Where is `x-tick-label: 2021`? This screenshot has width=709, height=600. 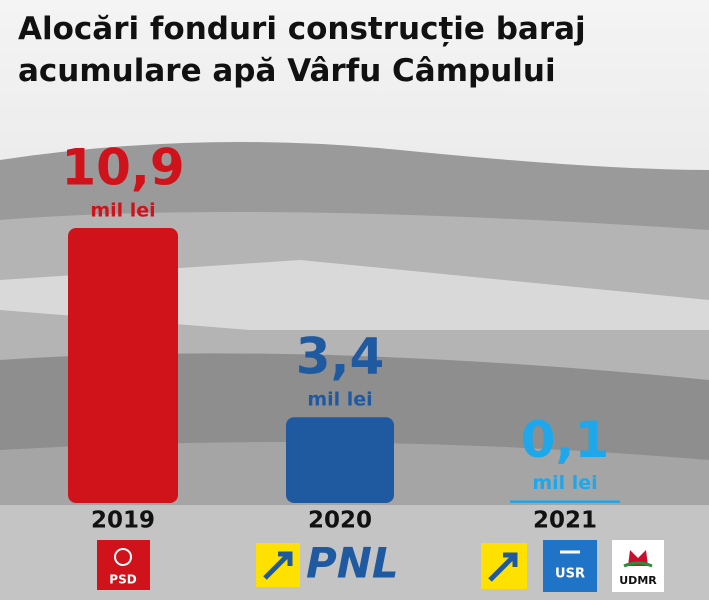
x-tick-label: 2021 is located at coordinates (565, 521).